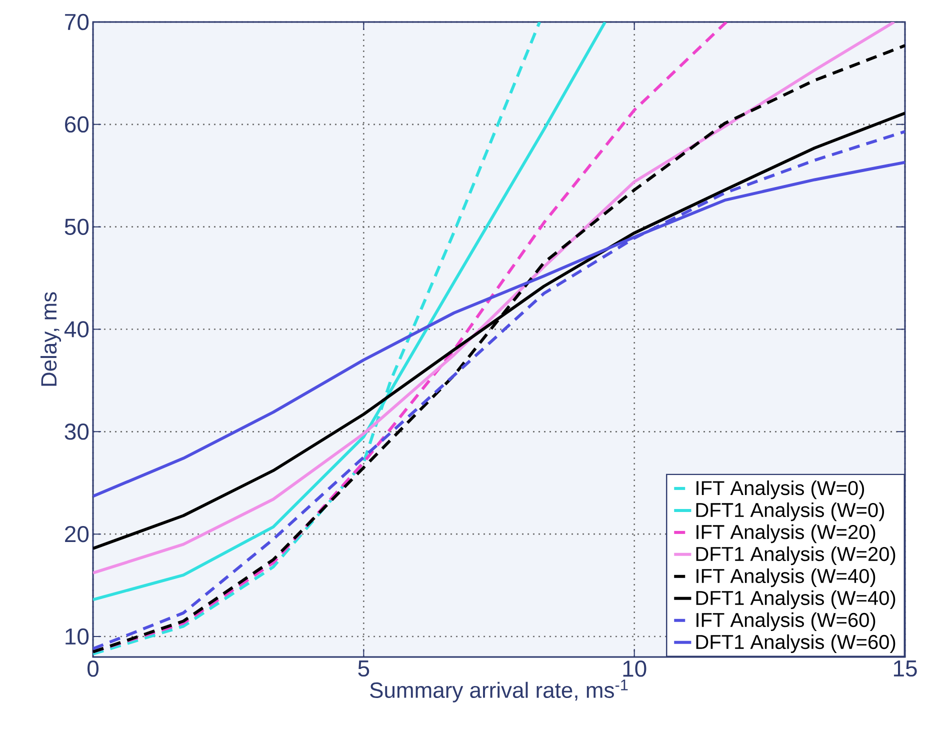 Image resolution: width=943 pixels, height=742 pixels. What do you see at coordinates (796, 556) in the screenshot?
I see `legend-label: DFT1 Analysis (W=20)` at bounding box center [796, 556].